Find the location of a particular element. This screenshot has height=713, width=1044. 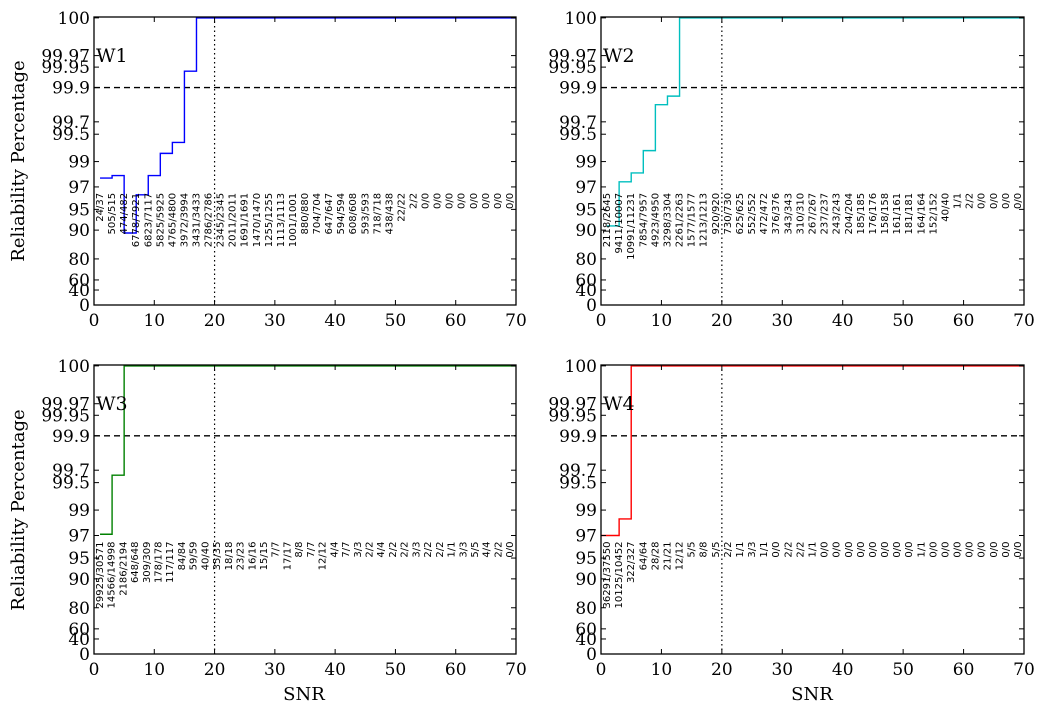

count-label: 178/178 is located at coordinates (158, 563).